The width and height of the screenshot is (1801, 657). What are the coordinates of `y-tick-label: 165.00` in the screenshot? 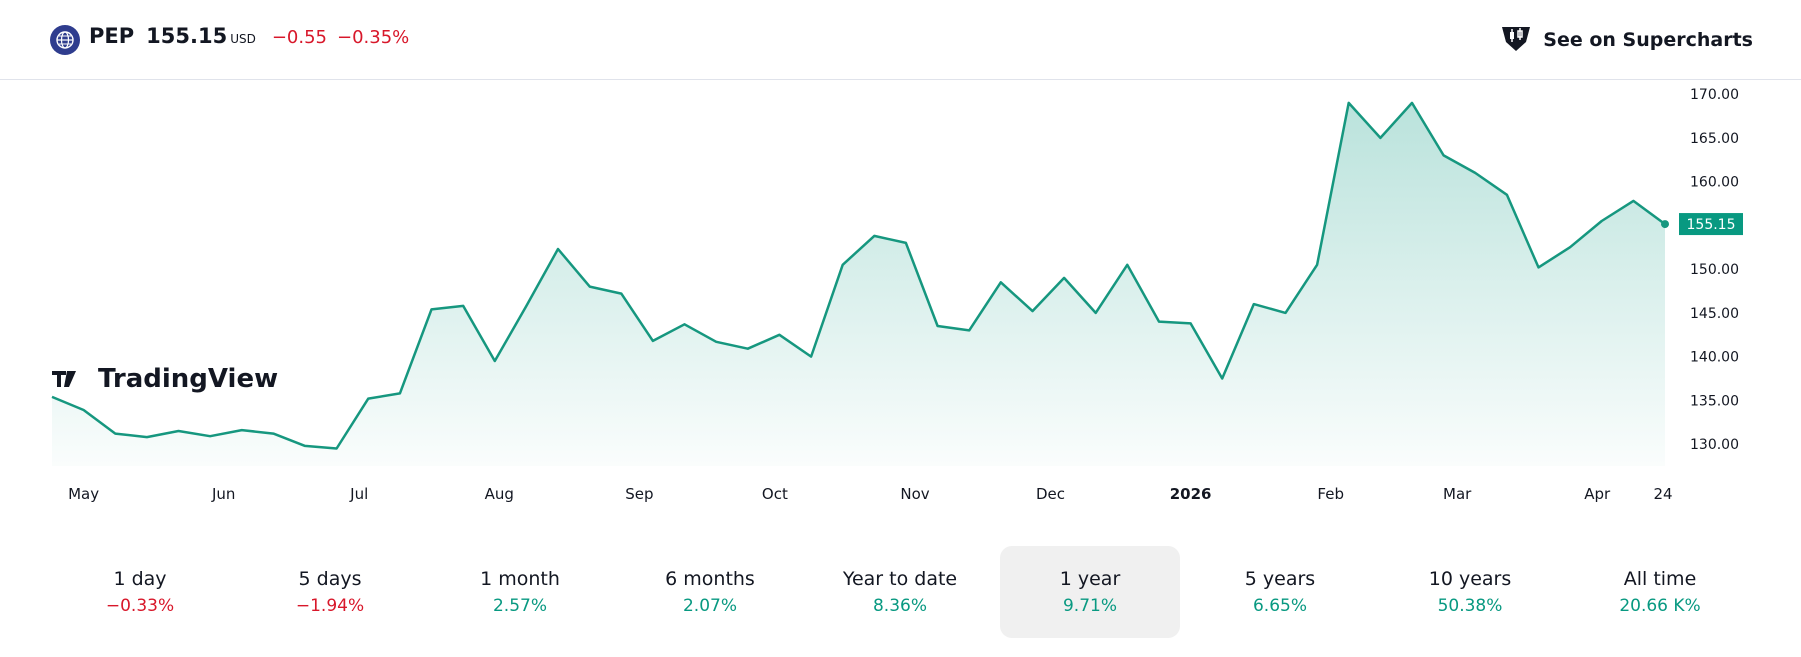 It's located at (1714, 139).